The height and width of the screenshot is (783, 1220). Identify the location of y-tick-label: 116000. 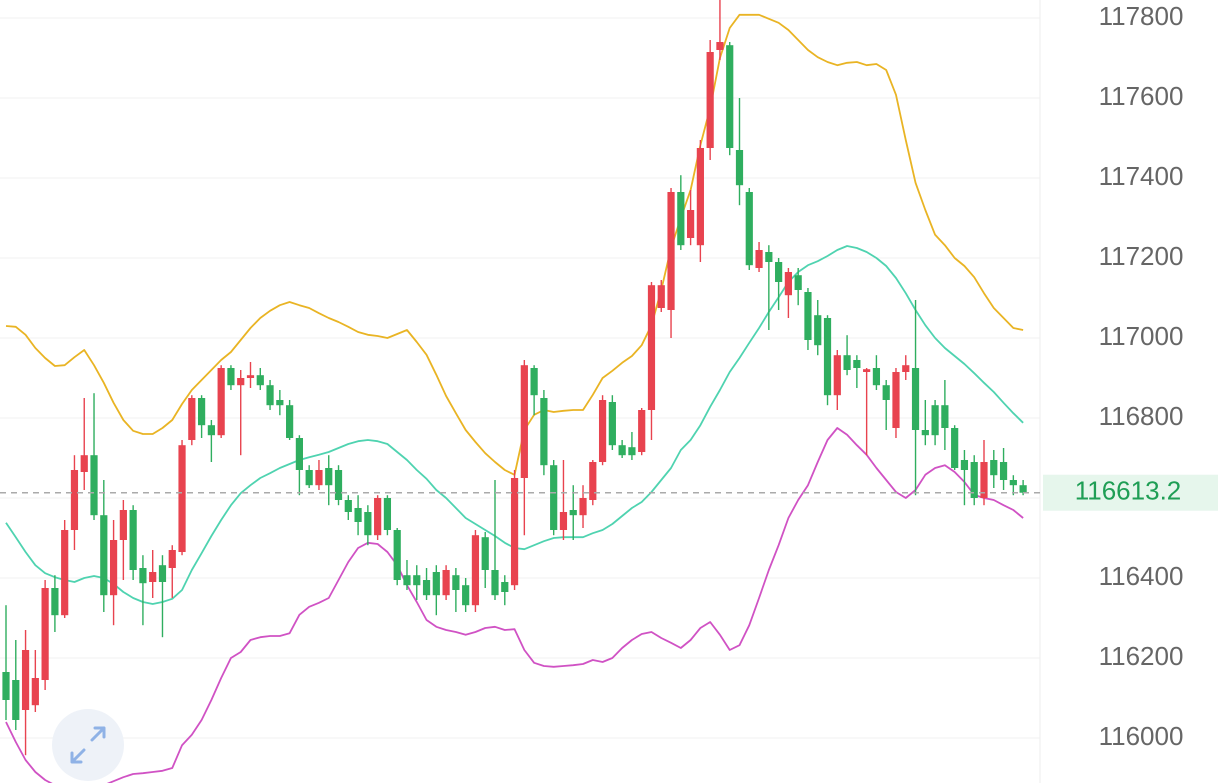
(1141, 736).